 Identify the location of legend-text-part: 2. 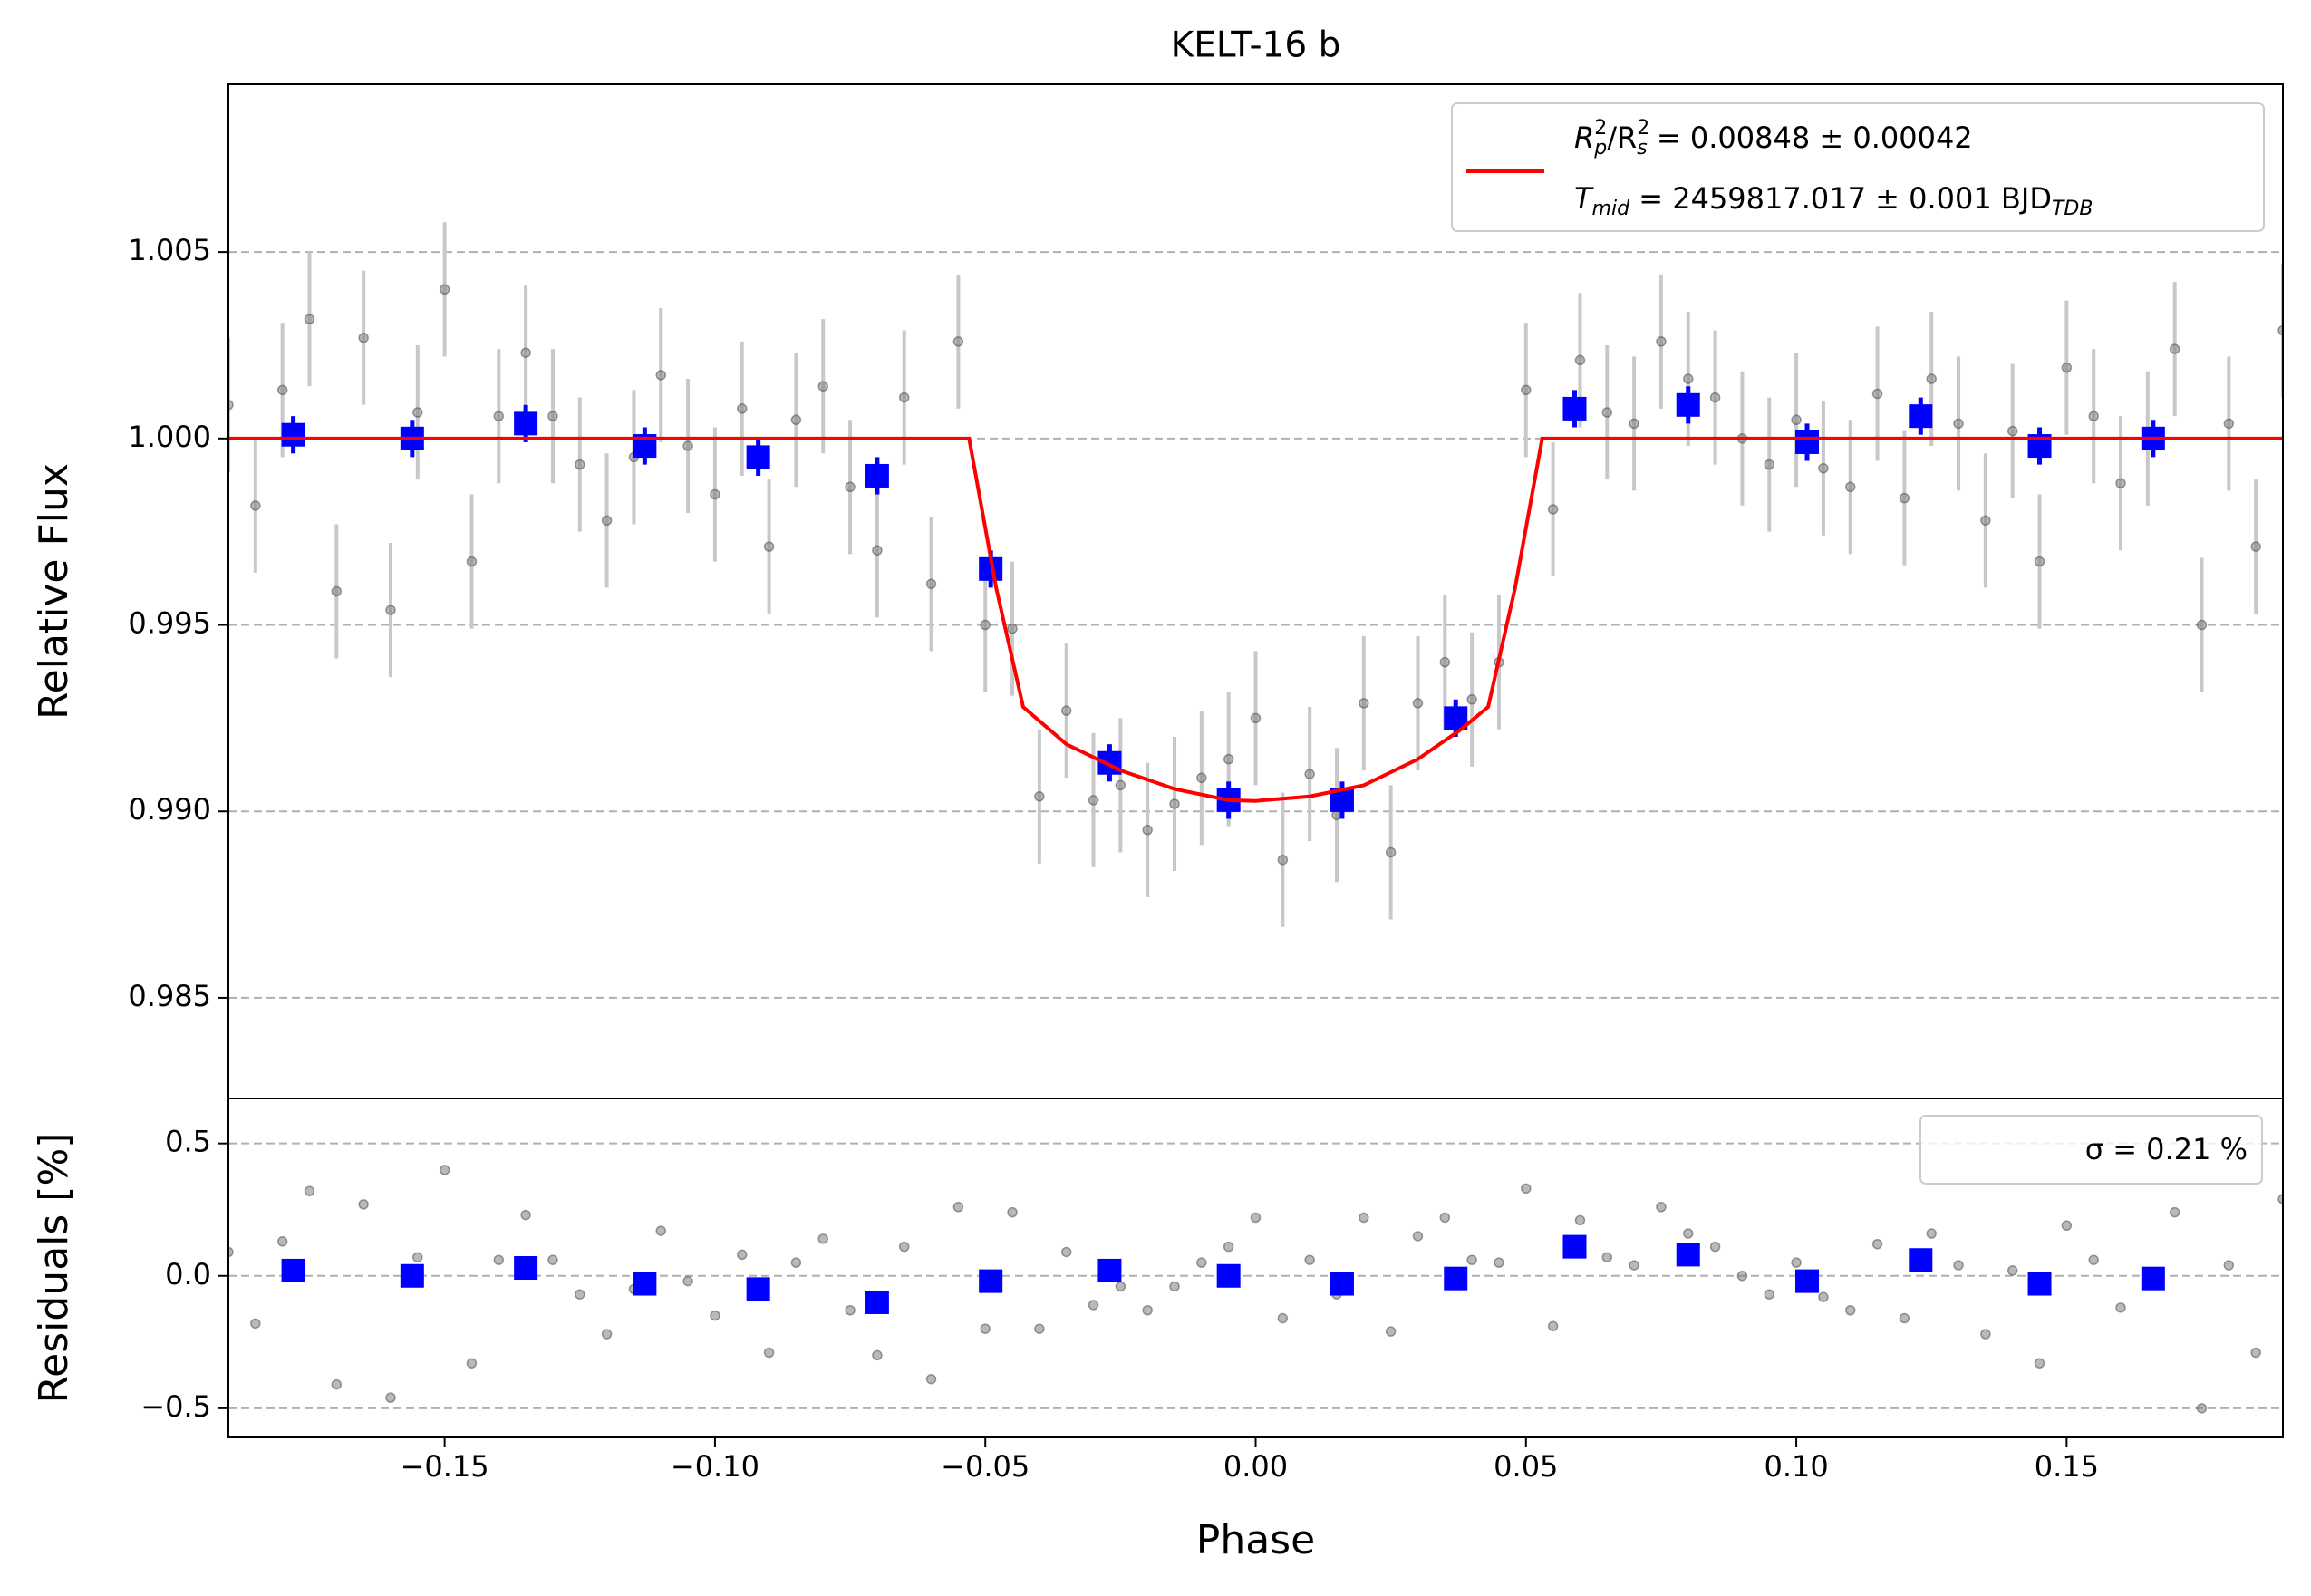
(1643, 128).